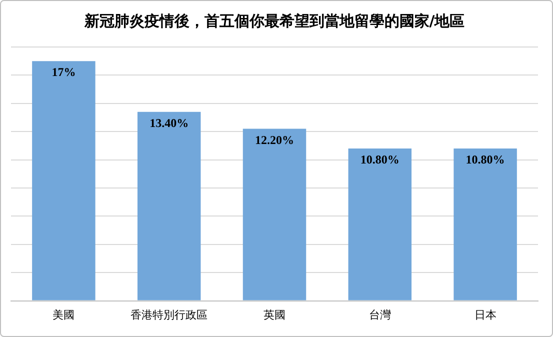 The image size is (553, 337). Describe the element at coordinates (379, 315) in the screenshot. I see `x-tick-label: 台灣` at that location.